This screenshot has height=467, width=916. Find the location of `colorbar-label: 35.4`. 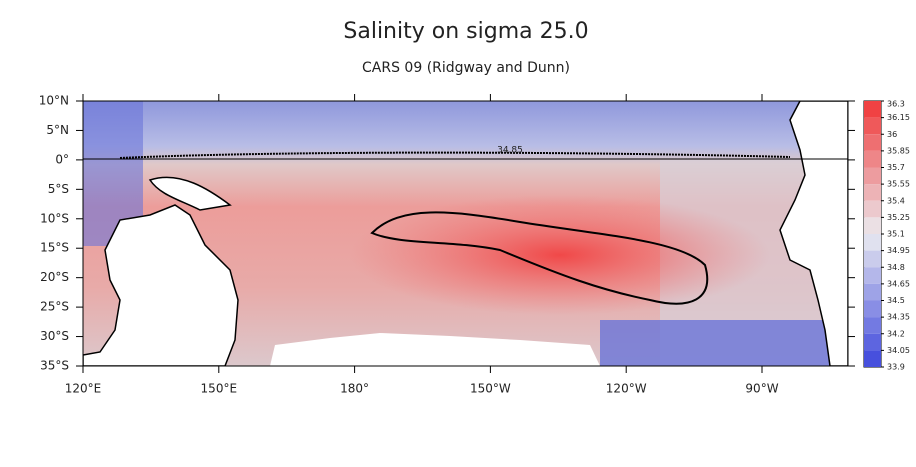

colorbar-label: 35.4 is located at coordinates (896, 200).